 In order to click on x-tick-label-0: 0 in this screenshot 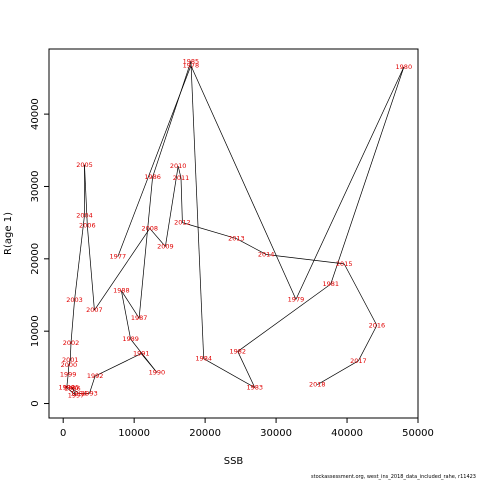, I will do `click(63, 433)`.